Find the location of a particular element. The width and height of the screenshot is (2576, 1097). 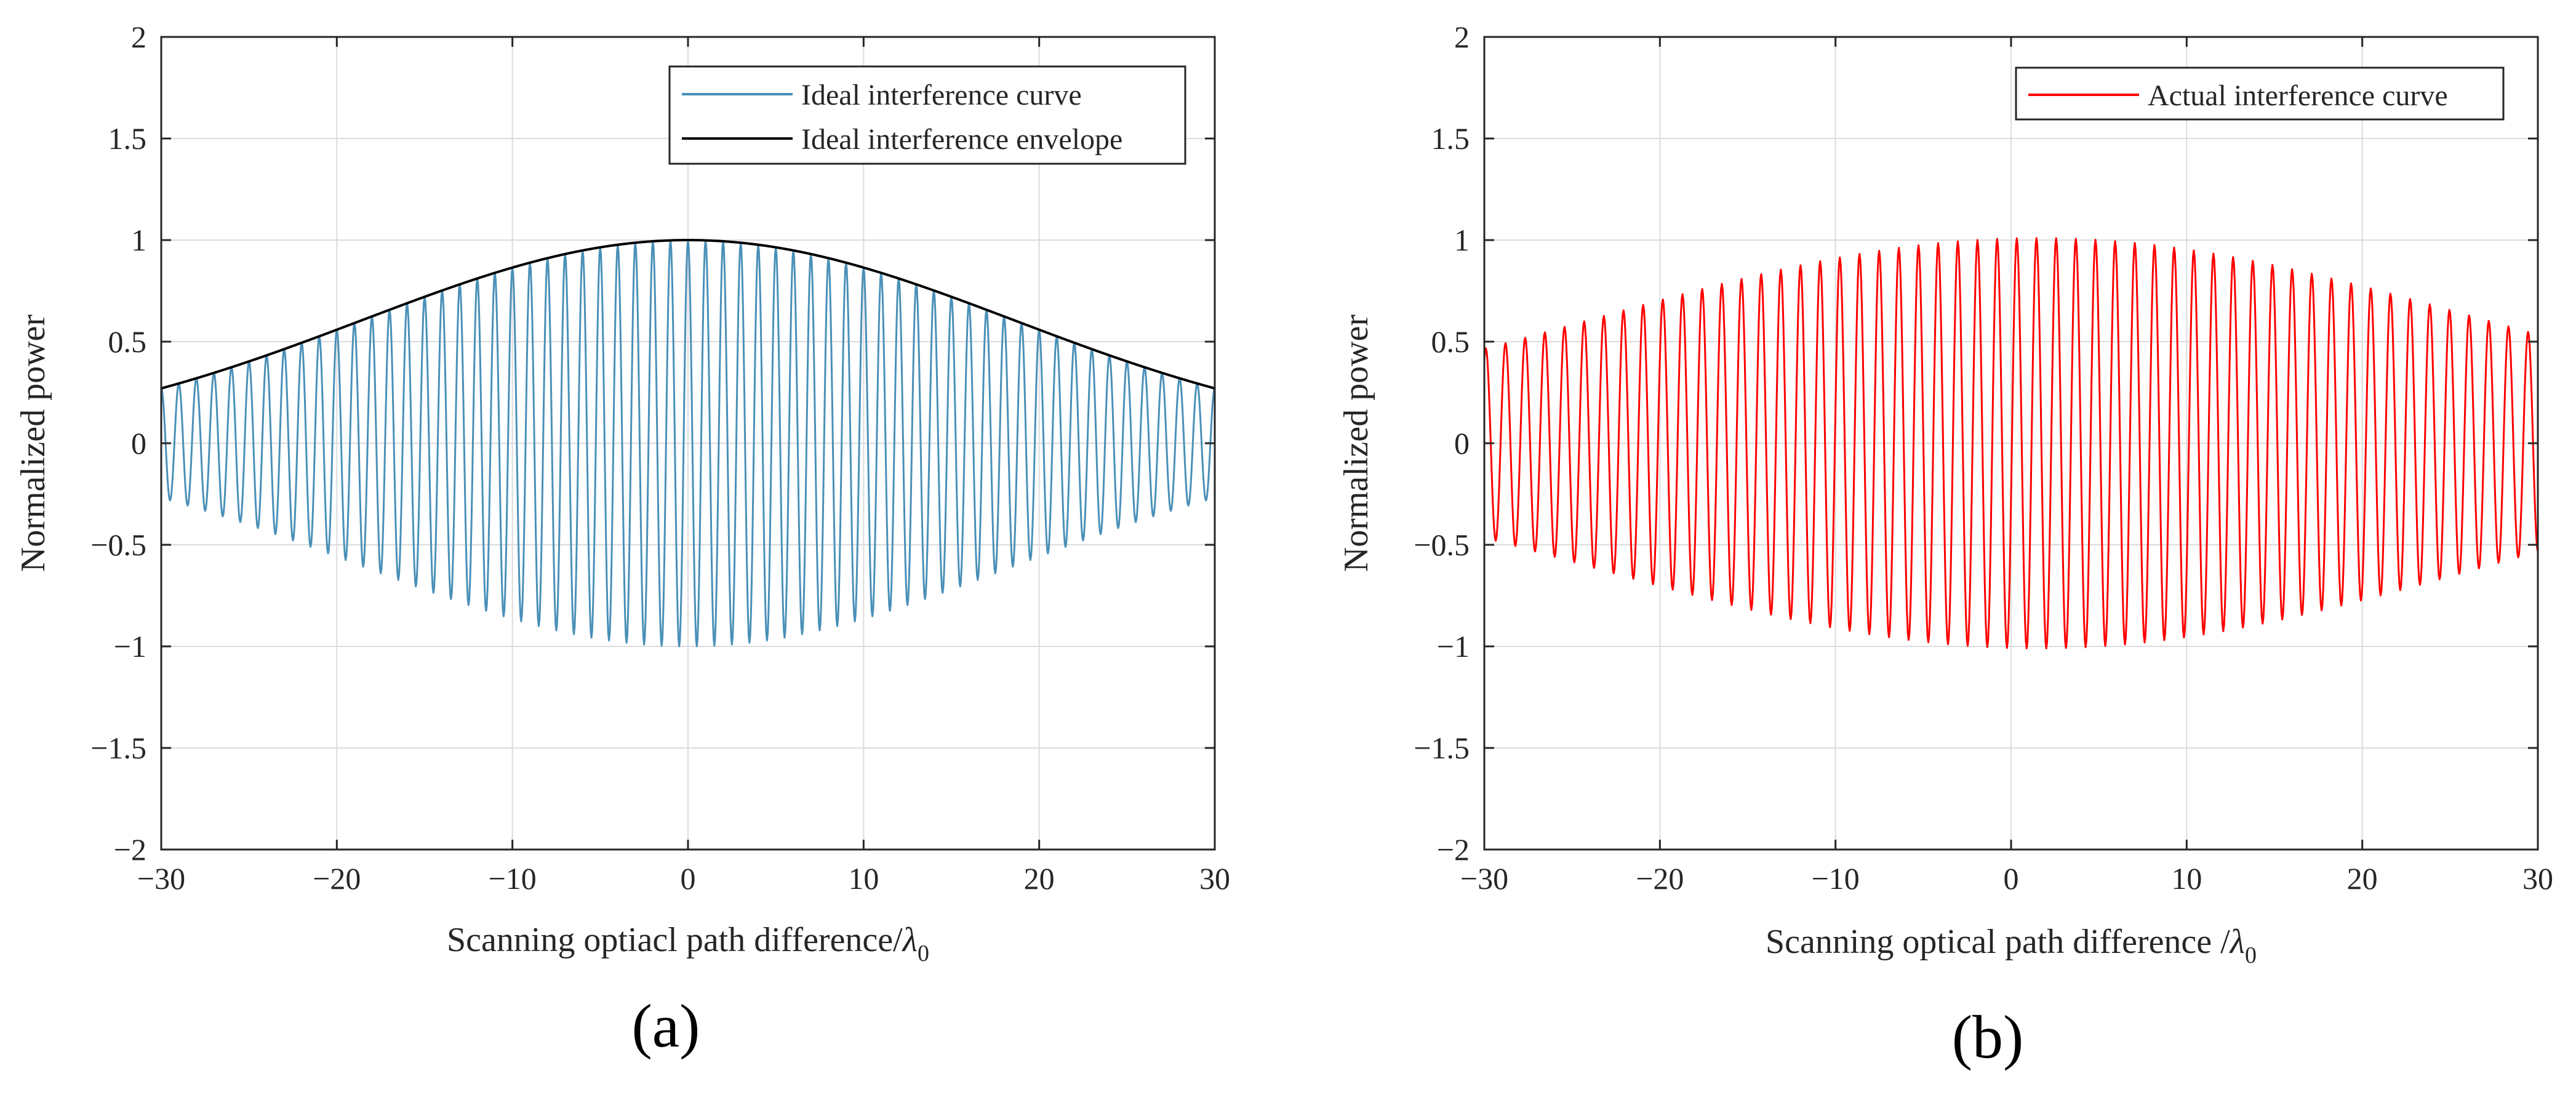

legend-label-ideal-curve: Ideal interference curve is located at coordinates (941, 95).